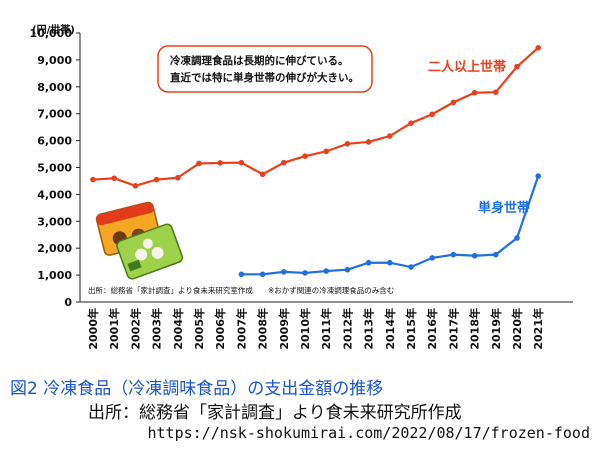 The image size is (600, 450). Describe the element at coordinates (475, 329) in the screenshot. I see `x-tick-label: 2018年` at that location.